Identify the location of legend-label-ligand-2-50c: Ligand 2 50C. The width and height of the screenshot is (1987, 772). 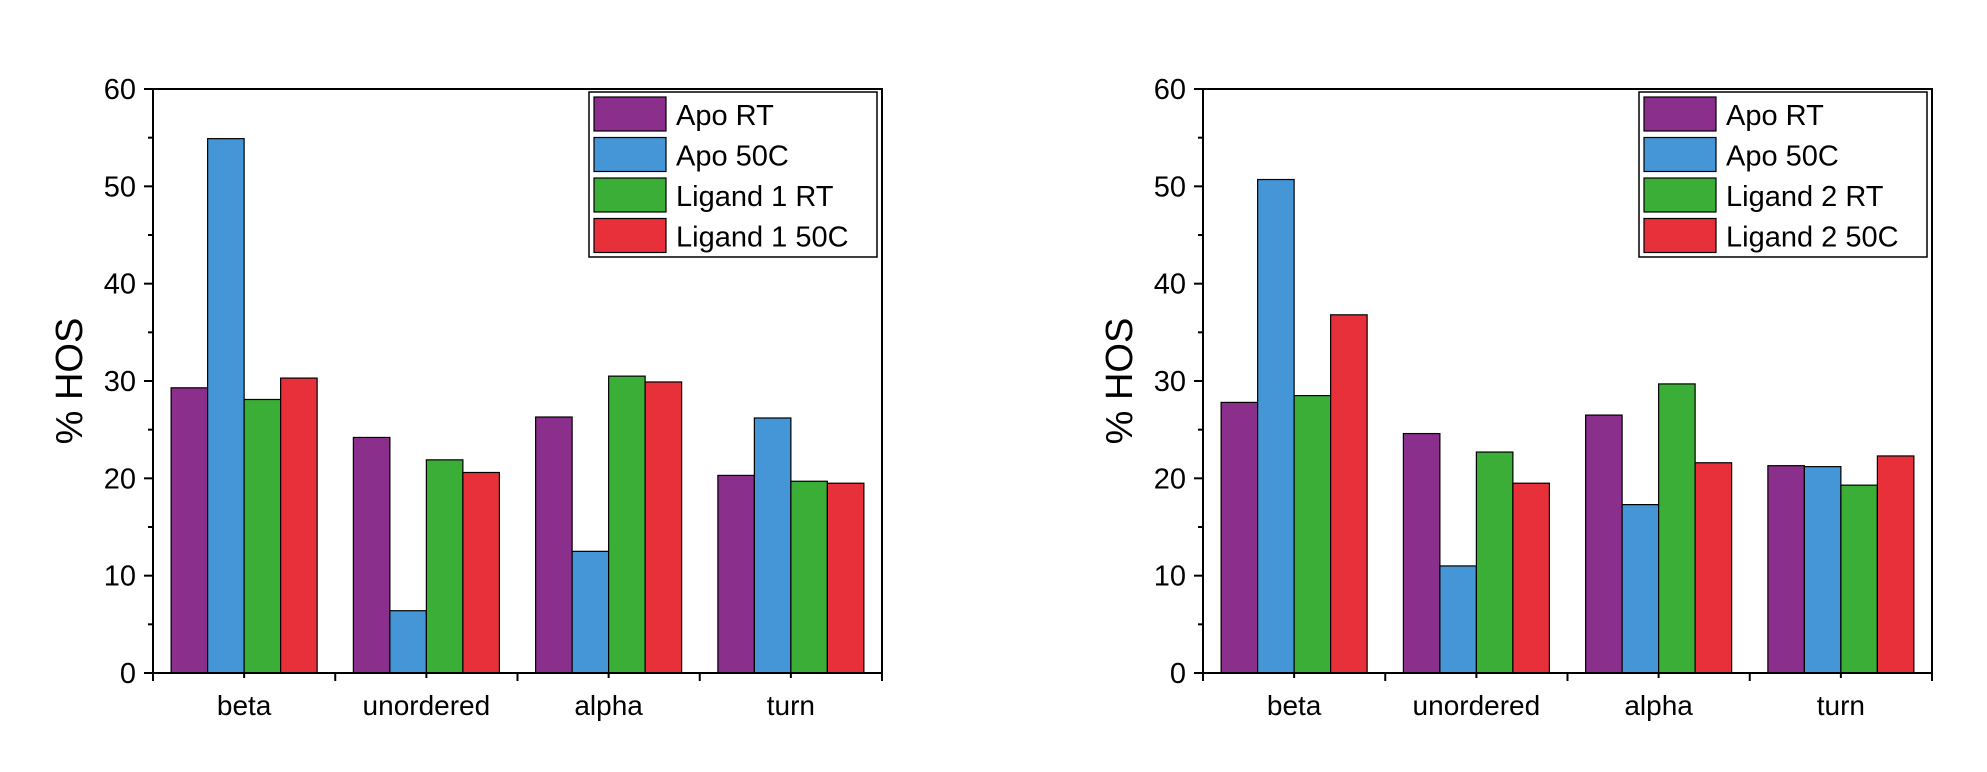
(1812, 238).